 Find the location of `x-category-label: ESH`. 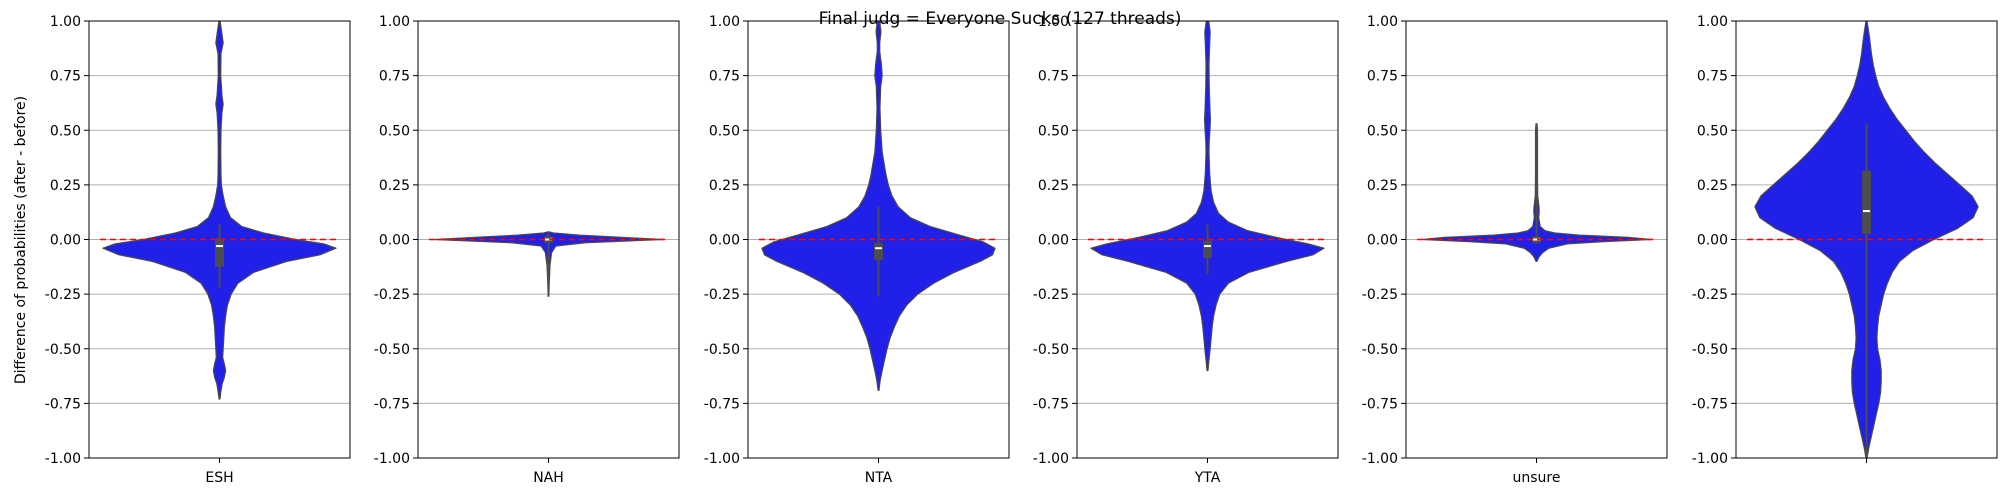

x-category-label: ESH is located at coordinates (219, 478).